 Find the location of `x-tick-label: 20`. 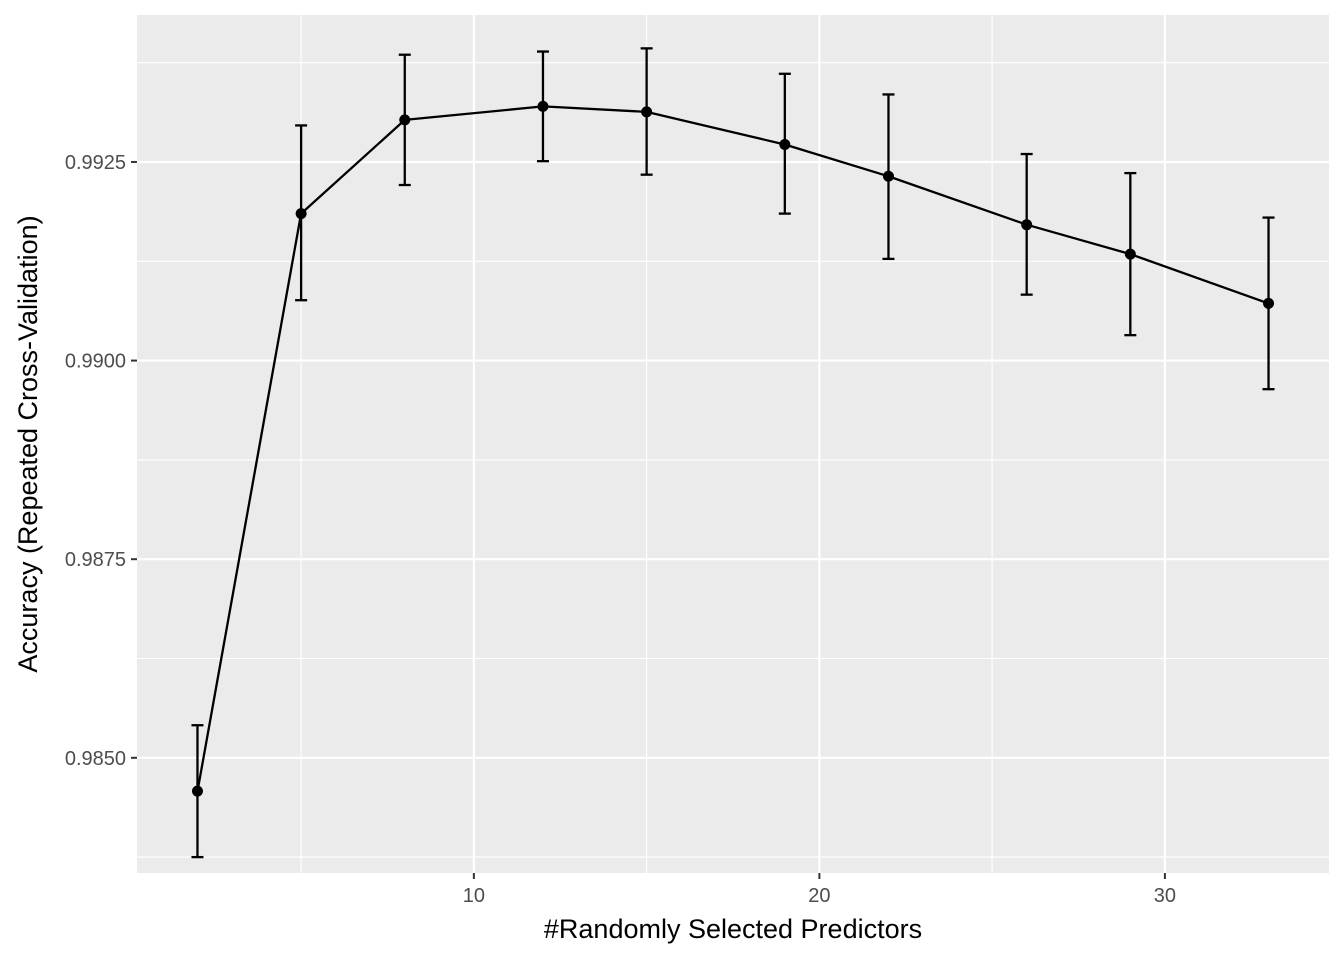

x-tick-label: 20 is located at coordinates (819, 896).